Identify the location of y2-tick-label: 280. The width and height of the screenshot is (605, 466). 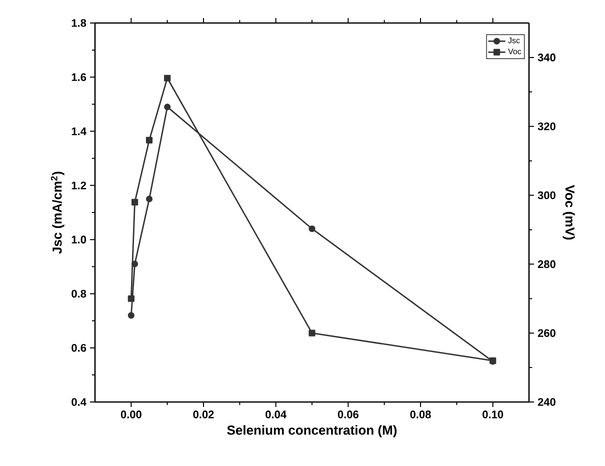
(547, 264).